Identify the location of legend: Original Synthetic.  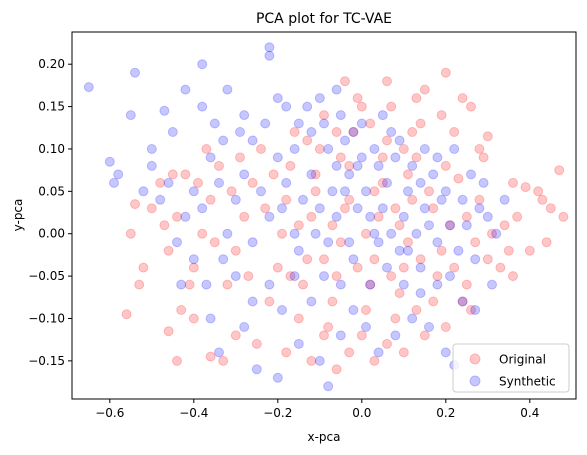
(511, 368).